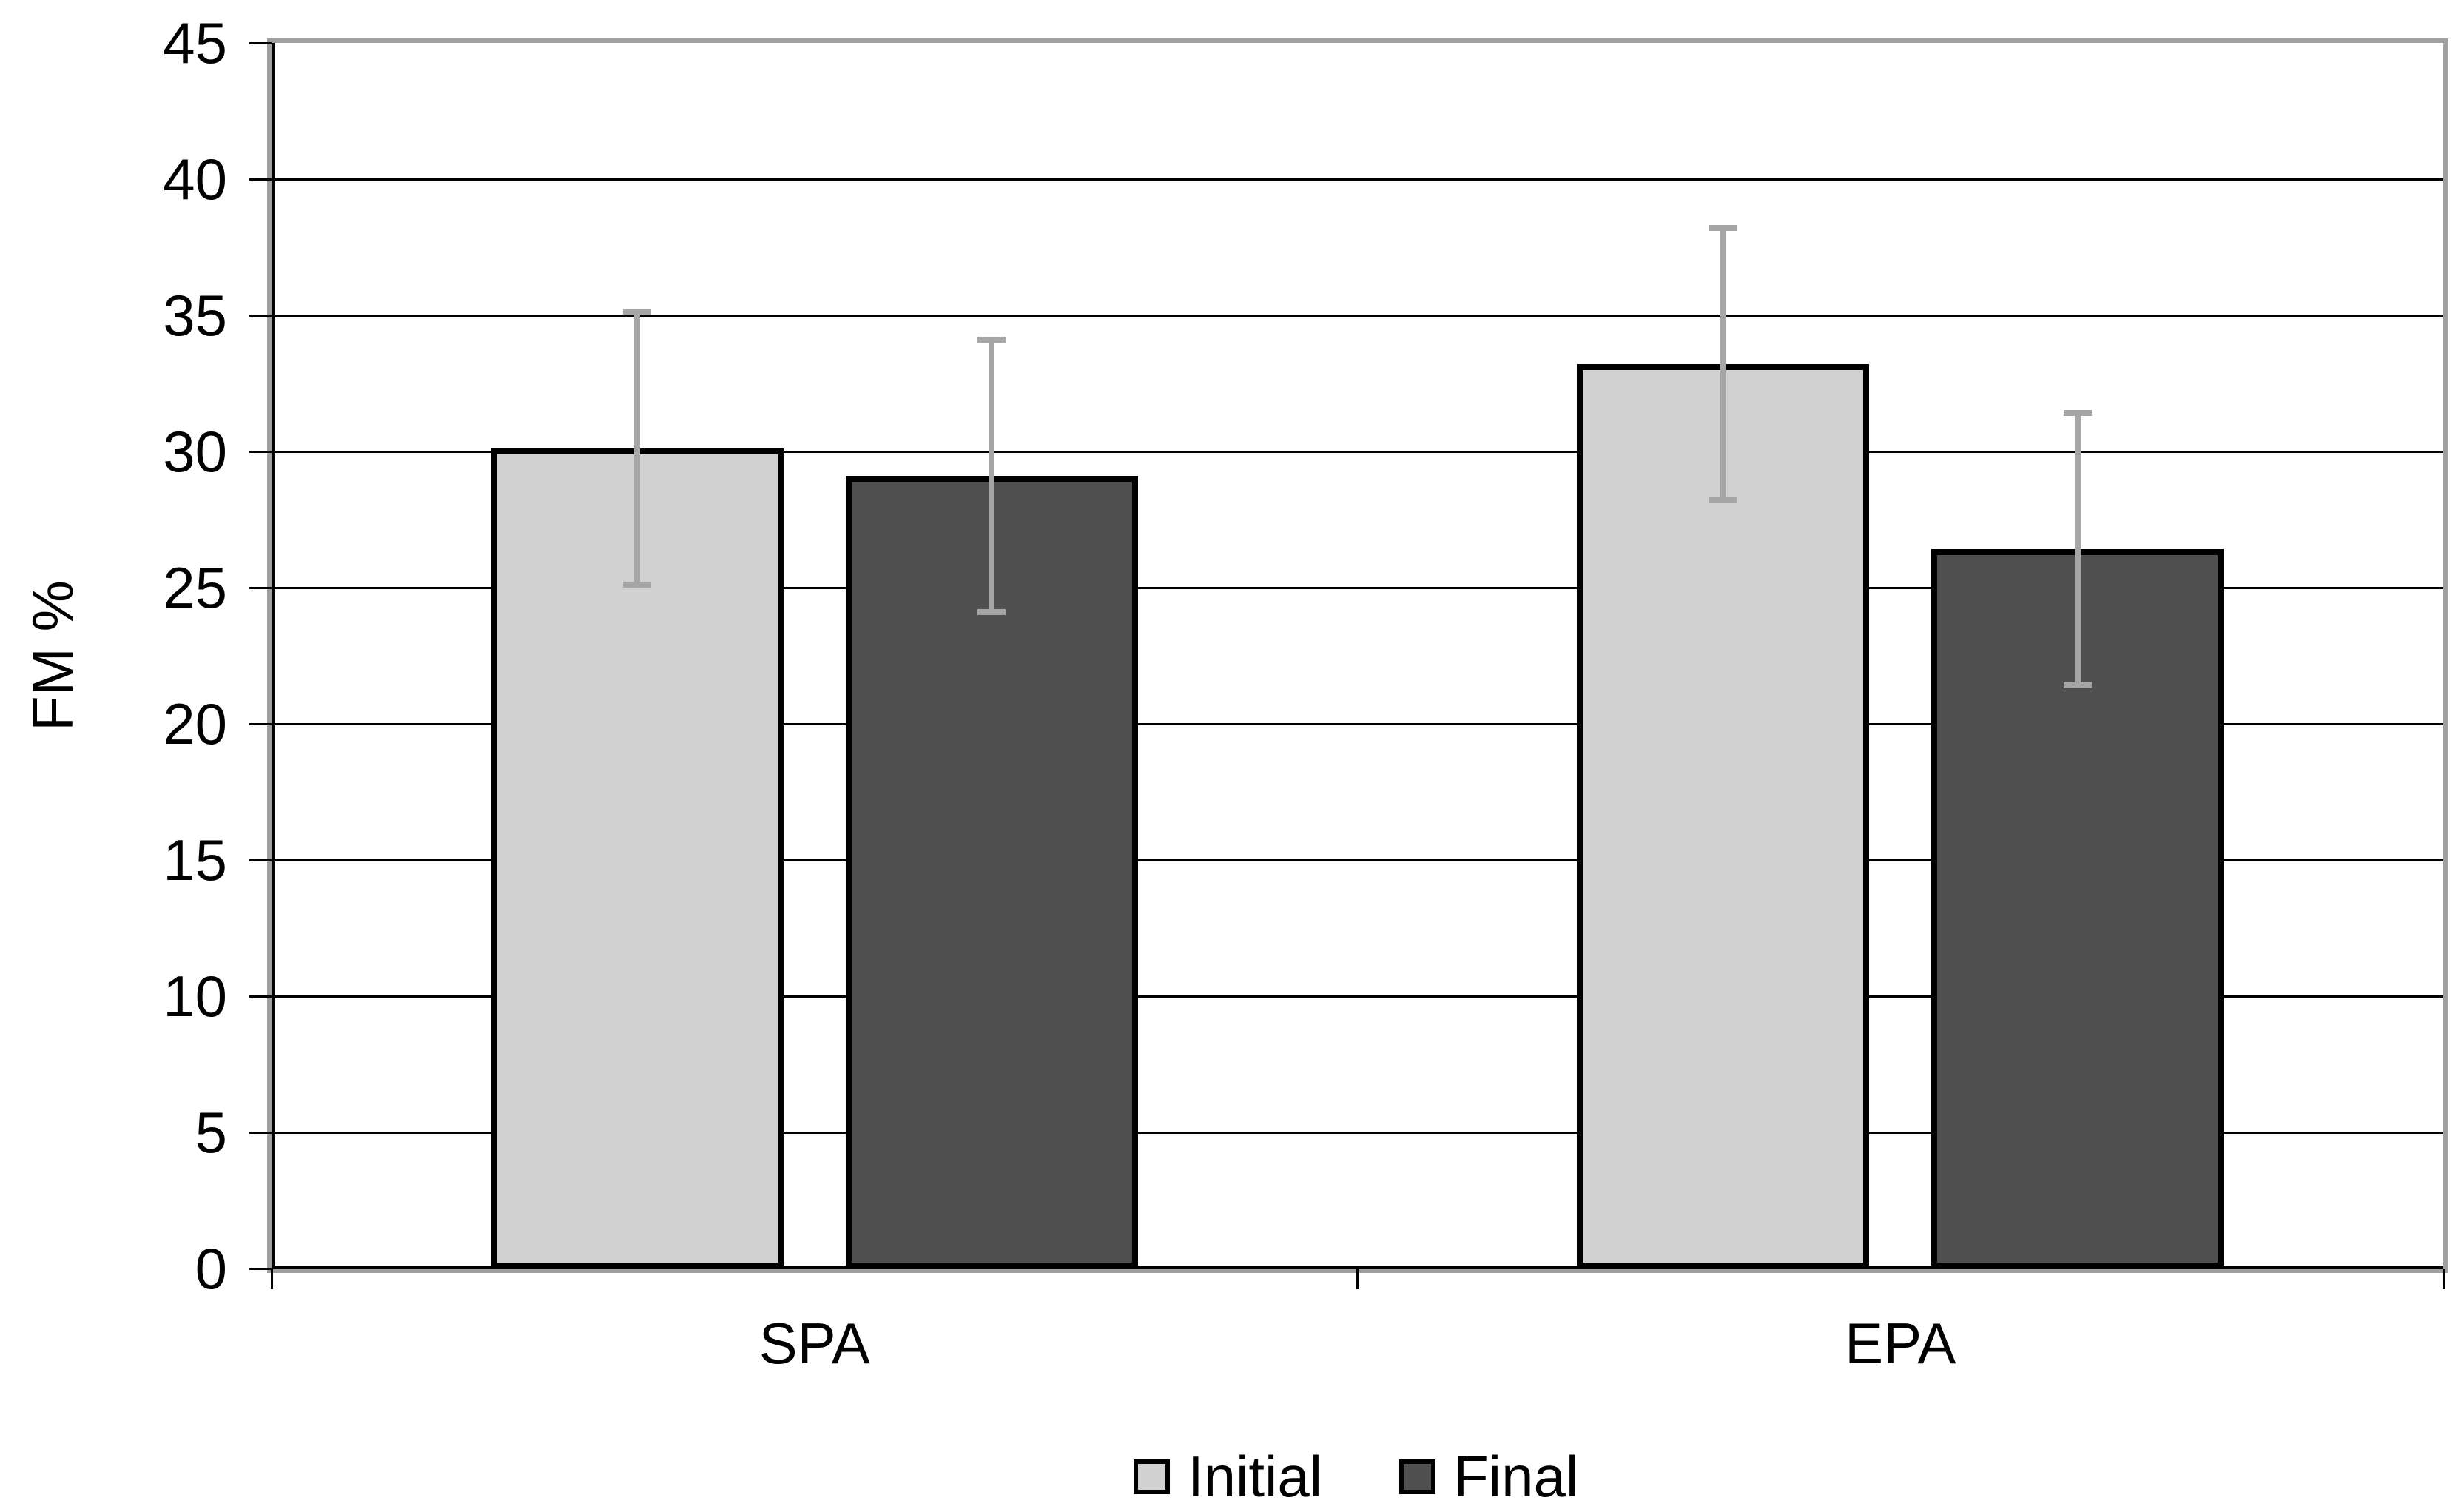  Describe the element at coordinates (195, 179) in the screenshot. I see `y-tick-label-40: 40` at that location.